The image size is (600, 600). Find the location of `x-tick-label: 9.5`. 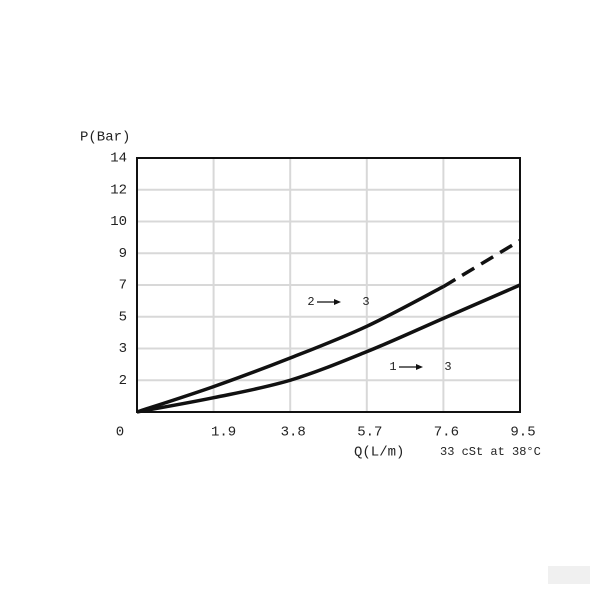

x-tick-label: 9.5 is located at coordinates (522, 433).